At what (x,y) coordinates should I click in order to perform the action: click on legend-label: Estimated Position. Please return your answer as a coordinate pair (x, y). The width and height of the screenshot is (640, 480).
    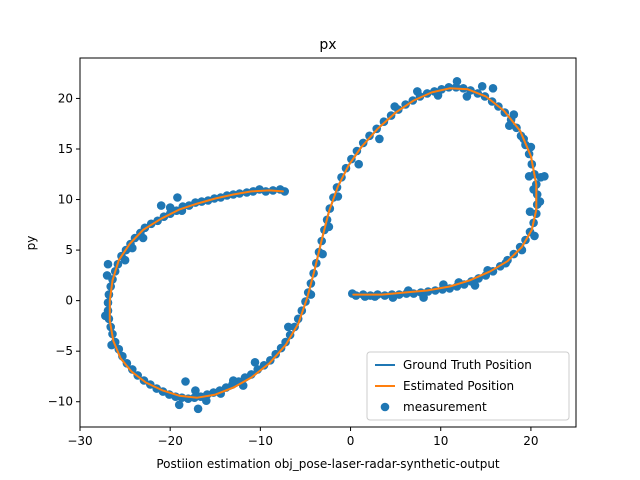
    Looking at the image, I should click on (458, 386).